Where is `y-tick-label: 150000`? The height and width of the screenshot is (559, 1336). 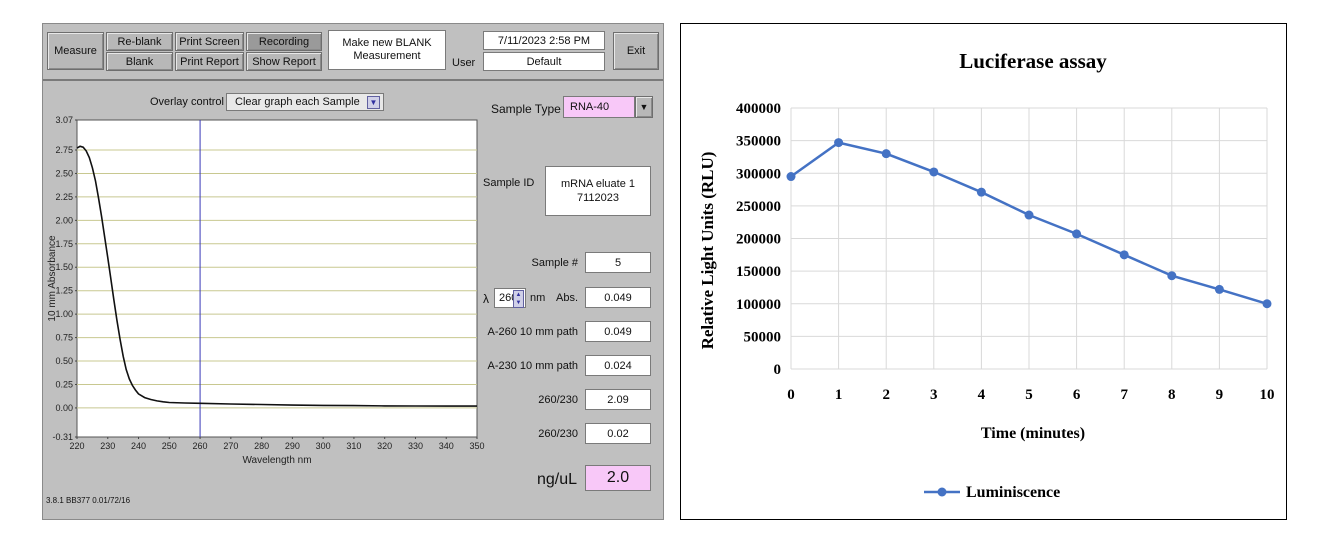
y-tick-label: 150000 is located at coordinates (758, 272).